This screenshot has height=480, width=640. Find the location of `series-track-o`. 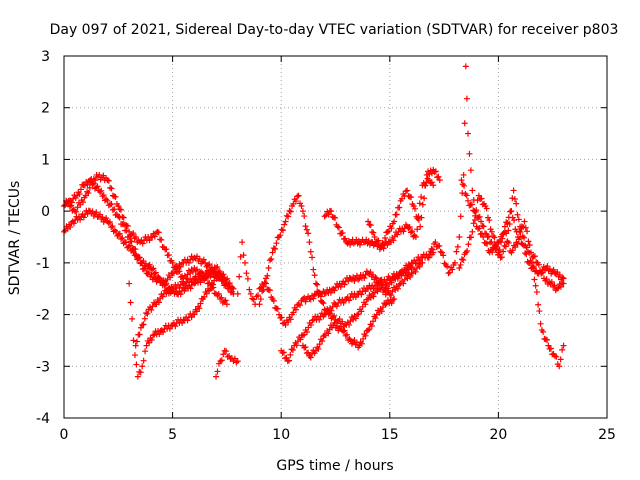

series-track-o is located at coordinates (511, 243).